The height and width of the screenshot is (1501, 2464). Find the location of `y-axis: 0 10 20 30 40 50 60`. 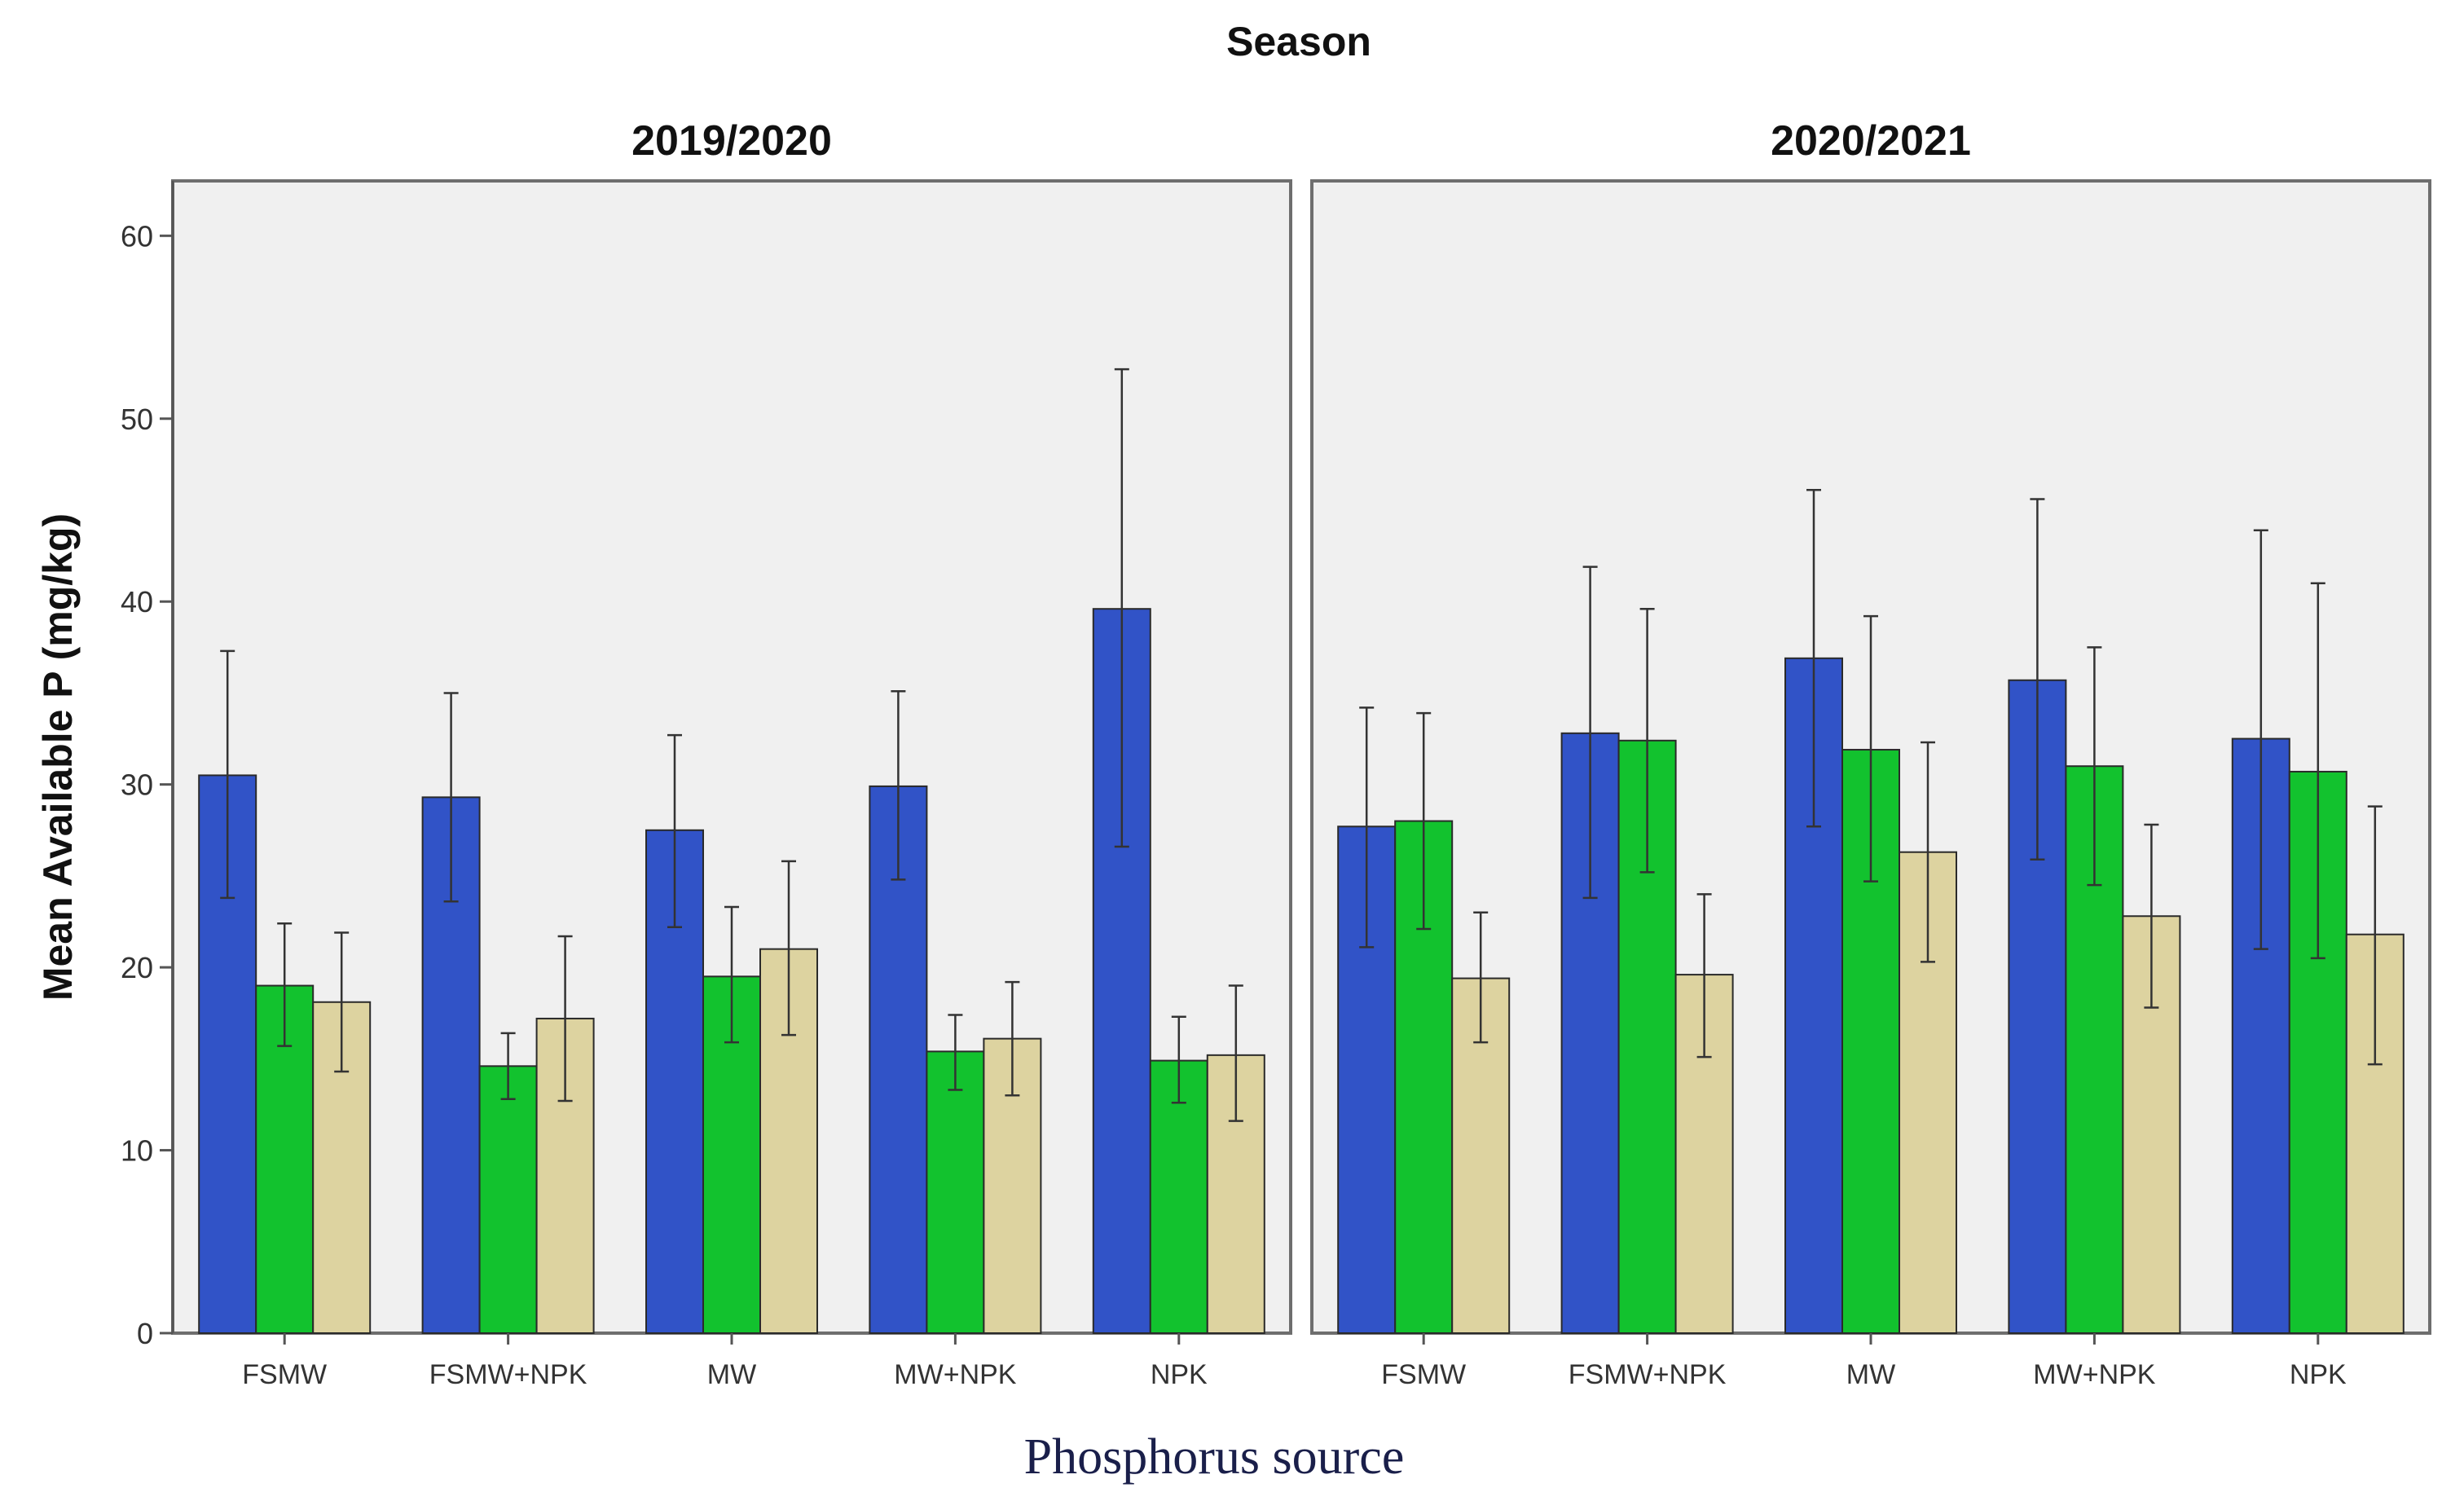

y-axis: 0 10 20 30 40 50 60 is located at coordinates (147, 765).